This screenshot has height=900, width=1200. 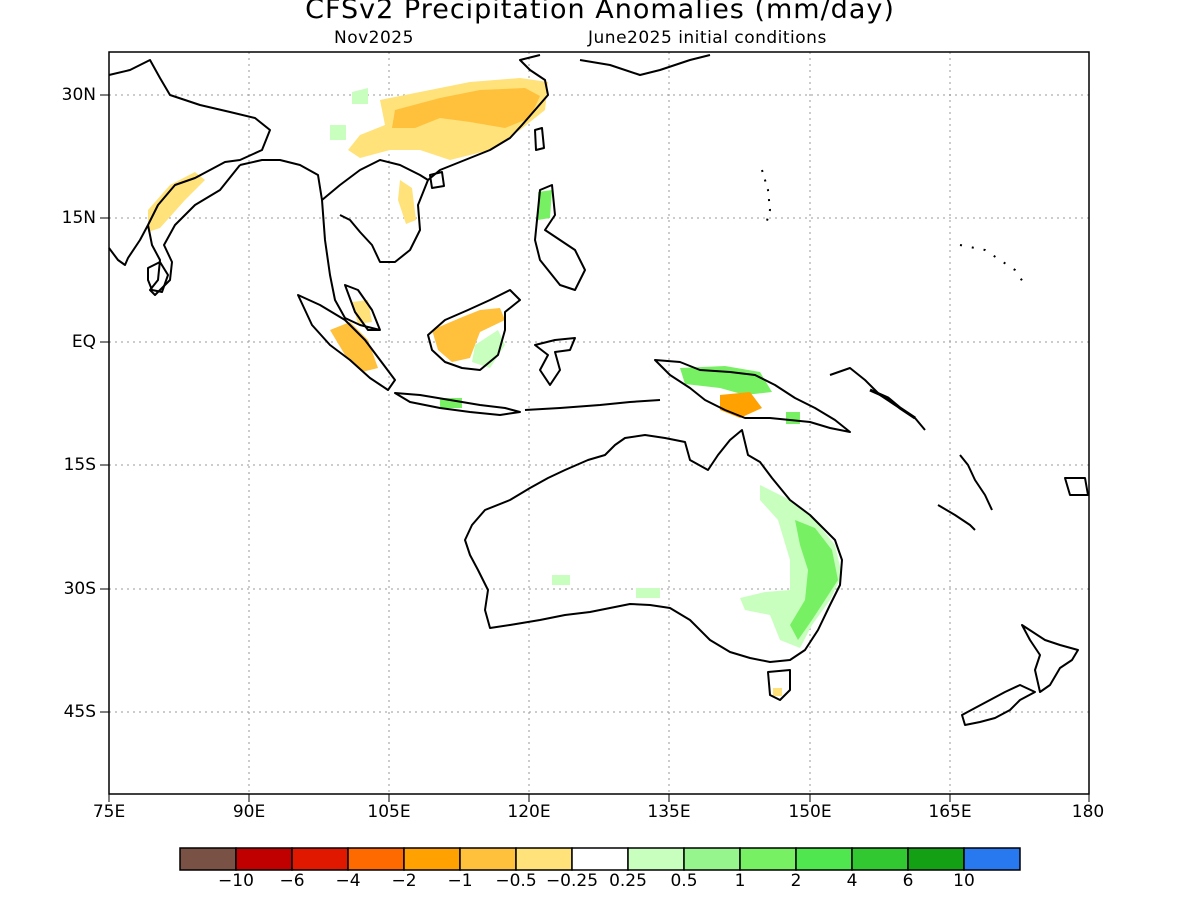 What do you see at coordinates (766, 199) in the screenshot?
I see `coastline-marianas` at bounding box center [766, 199].